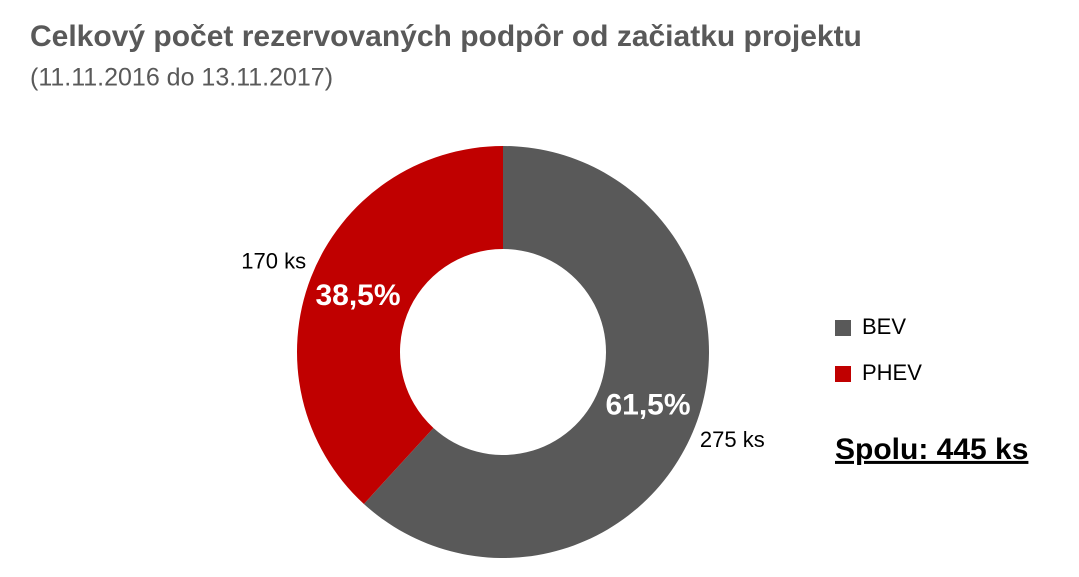 This screenshot has width=1079, height=577. What do you see at coordinates (732, 439) in the screenshot?
I see `value-label: 275 ks` at bounding box center [732, 439].